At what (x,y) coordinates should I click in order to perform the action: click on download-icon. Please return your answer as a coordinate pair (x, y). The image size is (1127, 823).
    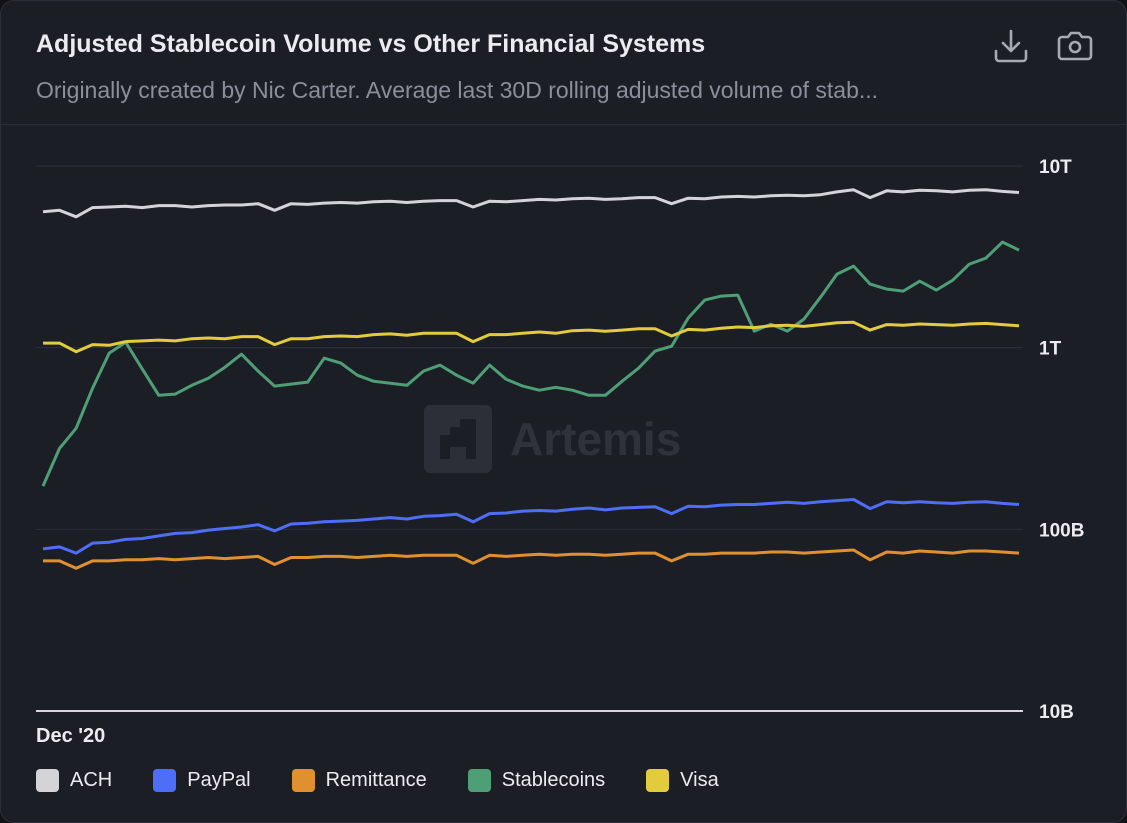
    Looking at the image, I should click on (1011, 47).